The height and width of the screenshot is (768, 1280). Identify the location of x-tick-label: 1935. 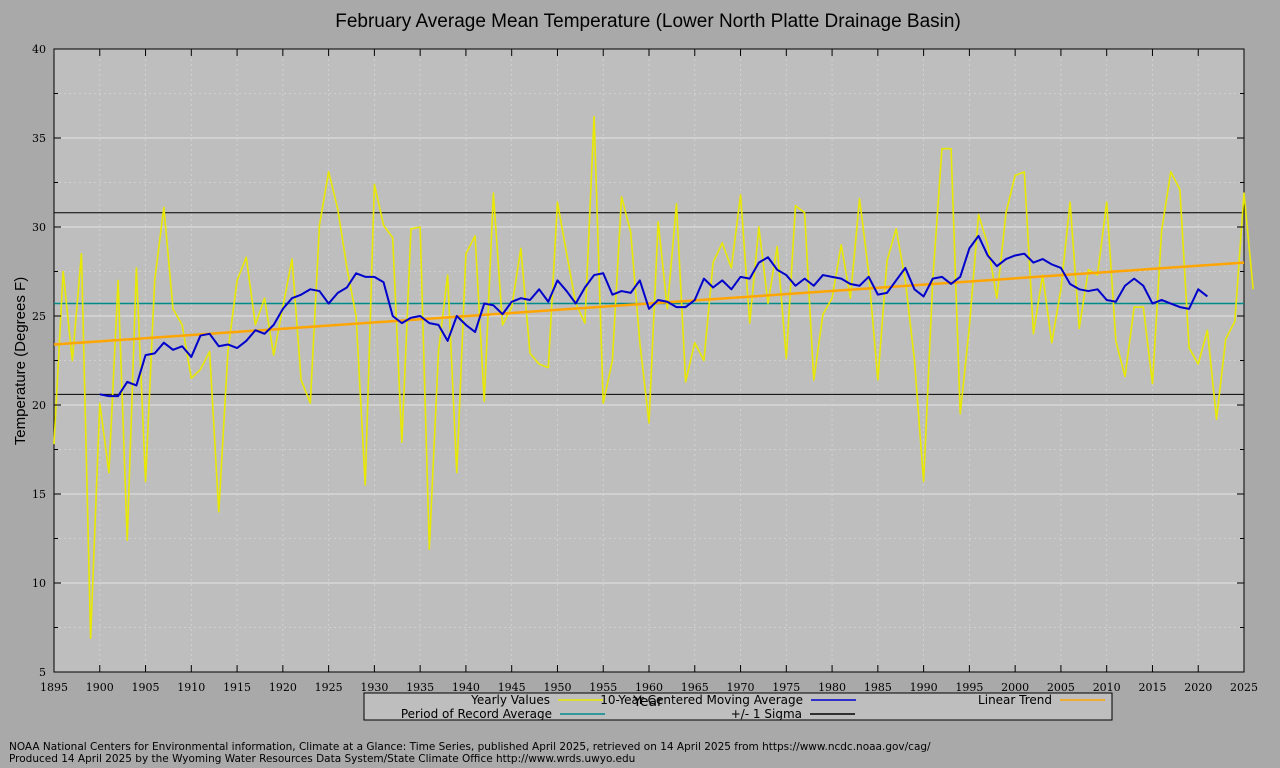
(420, 687).